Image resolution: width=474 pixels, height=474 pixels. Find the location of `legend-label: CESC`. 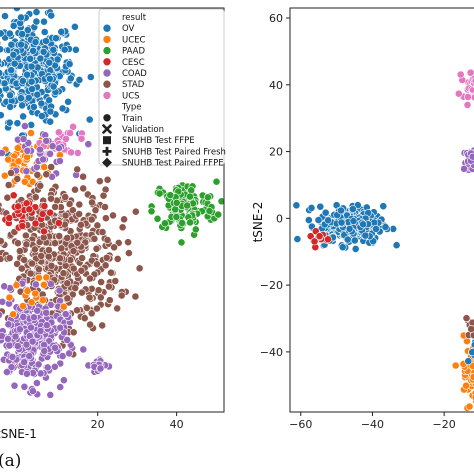

legend-label: CESC is located at coordinates (133, 63).